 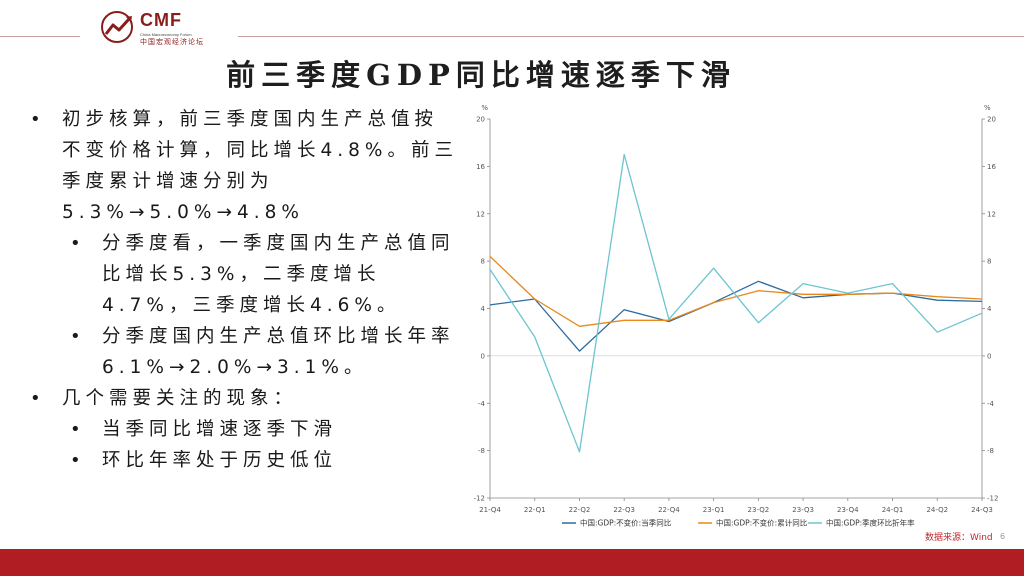 What do you see at coordinates (990, 451) in the screenshot?
I see `y-tick-label-right: -8` at bounding box center [990, 451].